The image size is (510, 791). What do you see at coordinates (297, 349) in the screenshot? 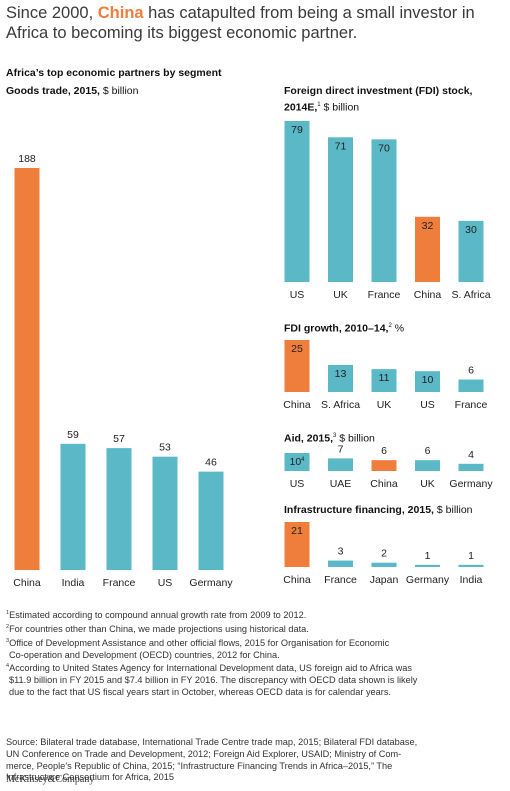
I see `data-label: 25` at bounding box center [297, 349].